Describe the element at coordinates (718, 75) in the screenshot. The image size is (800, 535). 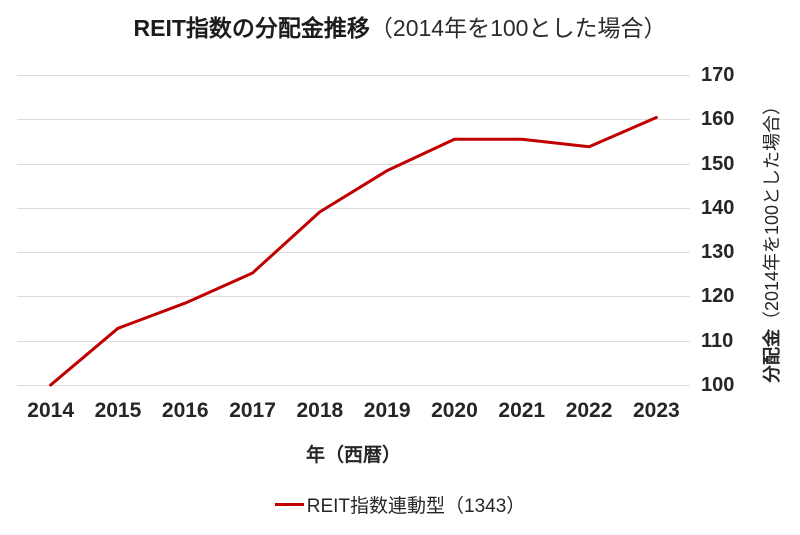
I see `y-tick-label-170: 170` at that location.